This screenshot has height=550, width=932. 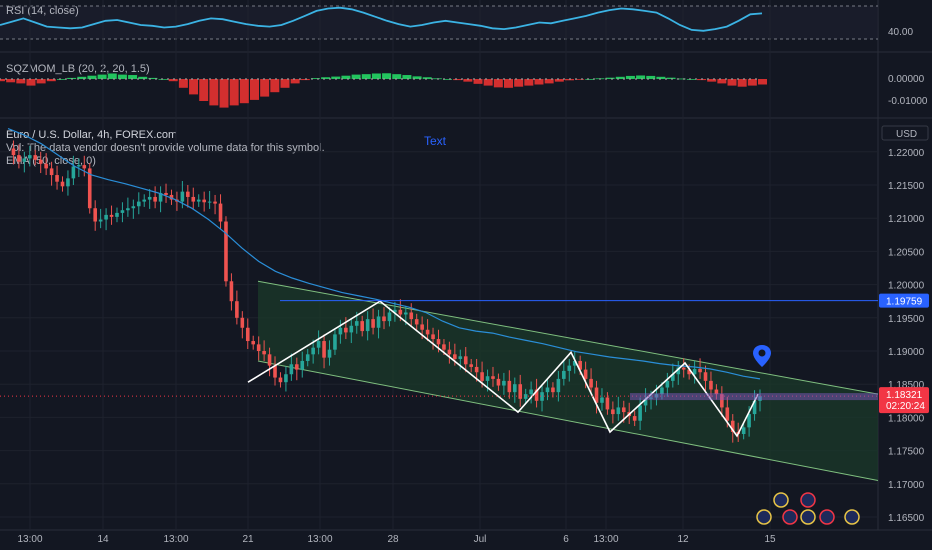 I want to click on last-price-tag, so click(x=904, y=400).